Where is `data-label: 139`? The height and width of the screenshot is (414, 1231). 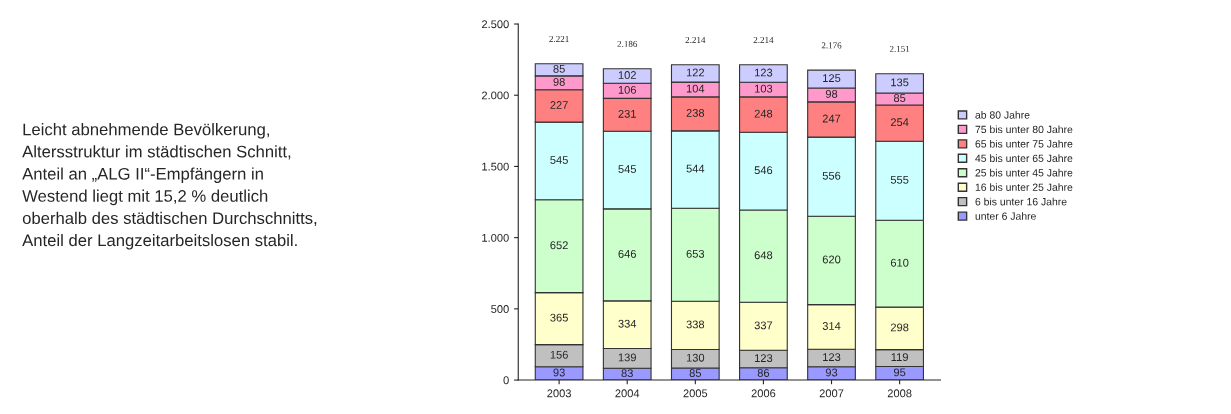
data-label: 139 is located at coordinates (627, 357).